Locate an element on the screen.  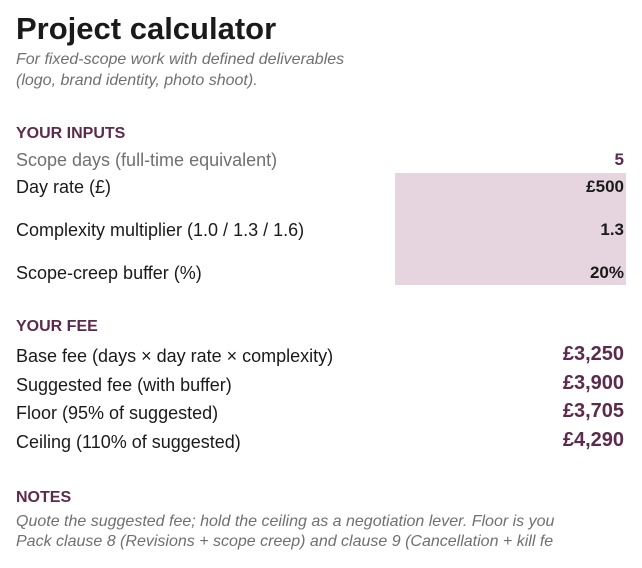
input-label: Scope-creep buffer (%) is located at coordinates (109, 273).